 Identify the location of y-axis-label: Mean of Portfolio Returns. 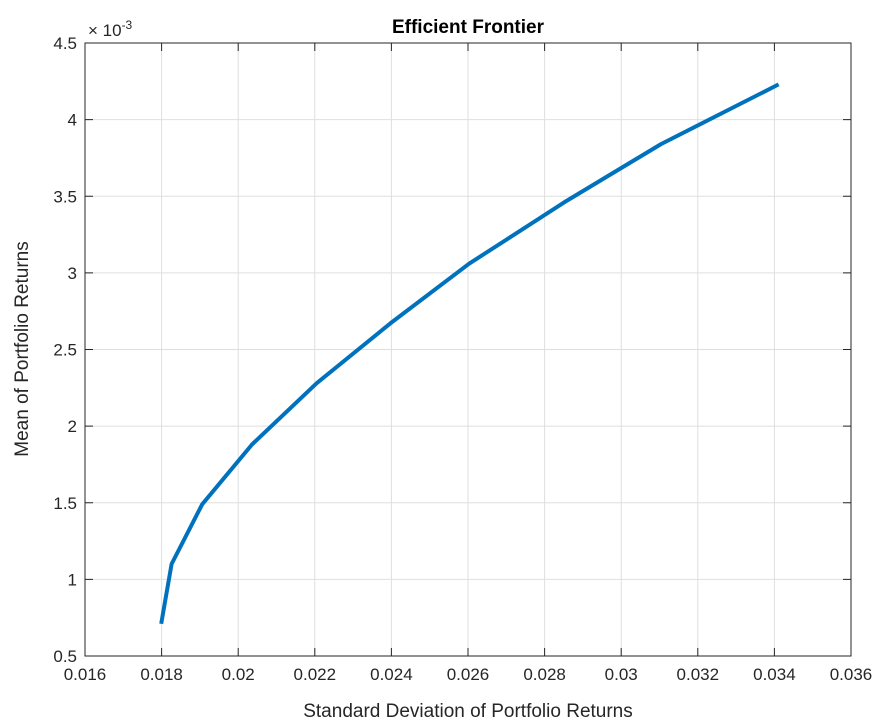
(22, 348).